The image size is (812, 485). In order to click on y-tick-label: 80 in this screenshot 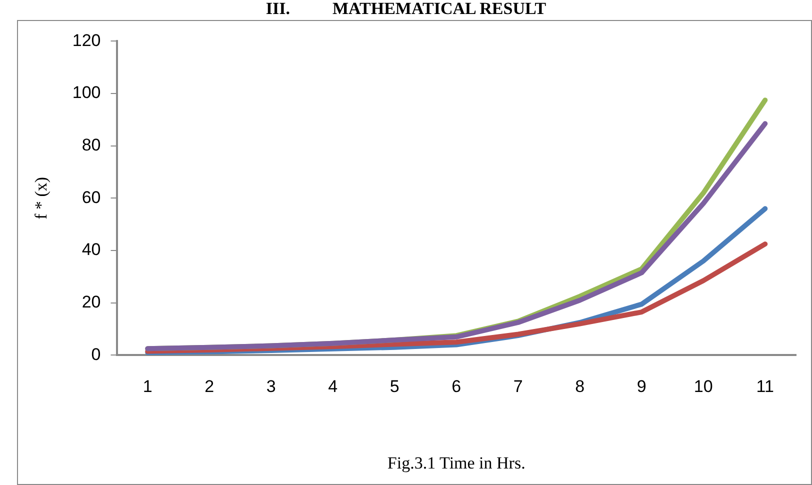, I will do `click(91, 145)`.